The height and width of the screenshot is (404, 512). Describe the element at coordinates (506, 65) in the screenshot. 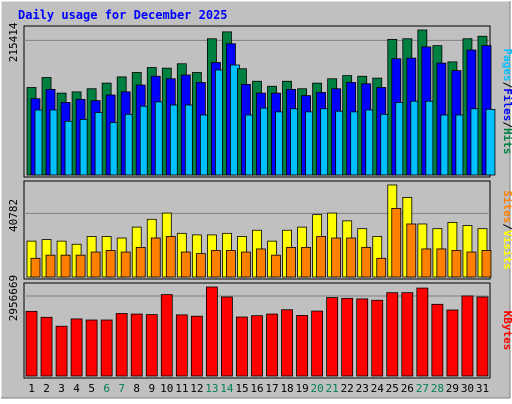

I see `side-legend-item: Pages` at that location.